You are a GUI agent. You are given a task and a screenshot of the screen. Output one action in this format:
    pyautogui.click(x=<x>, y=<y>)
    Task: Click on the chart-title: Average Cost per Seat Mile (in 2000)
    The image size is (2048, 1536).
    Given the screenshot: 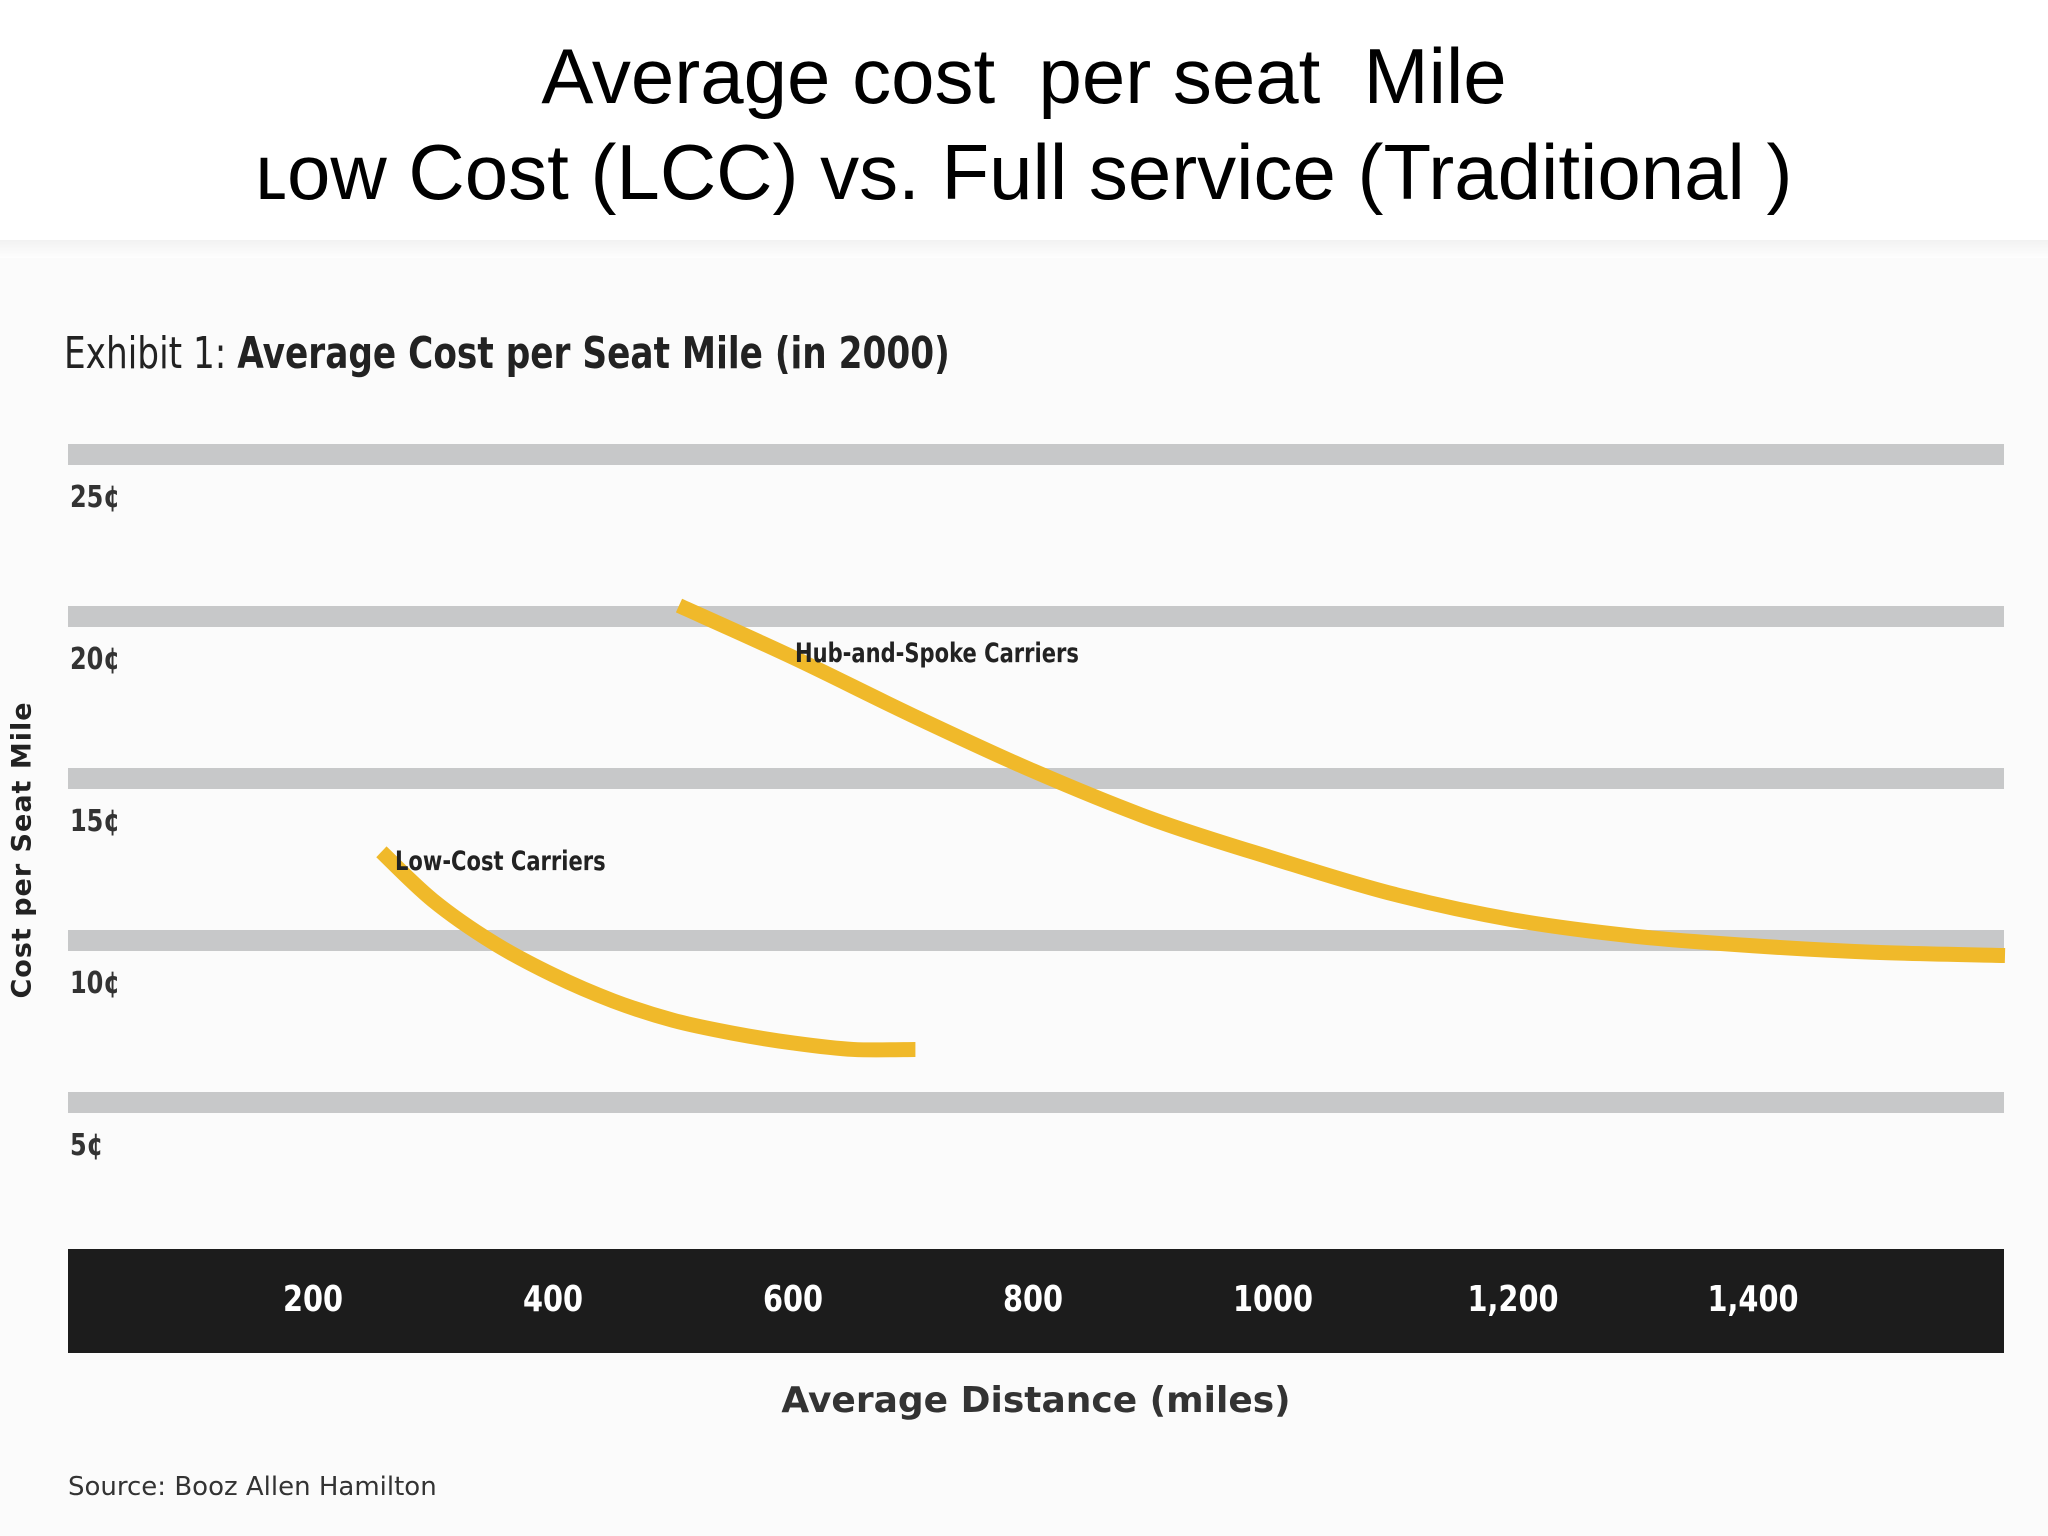 What is the action you would take?
    pyautogui.click(x=593, y=353)
    